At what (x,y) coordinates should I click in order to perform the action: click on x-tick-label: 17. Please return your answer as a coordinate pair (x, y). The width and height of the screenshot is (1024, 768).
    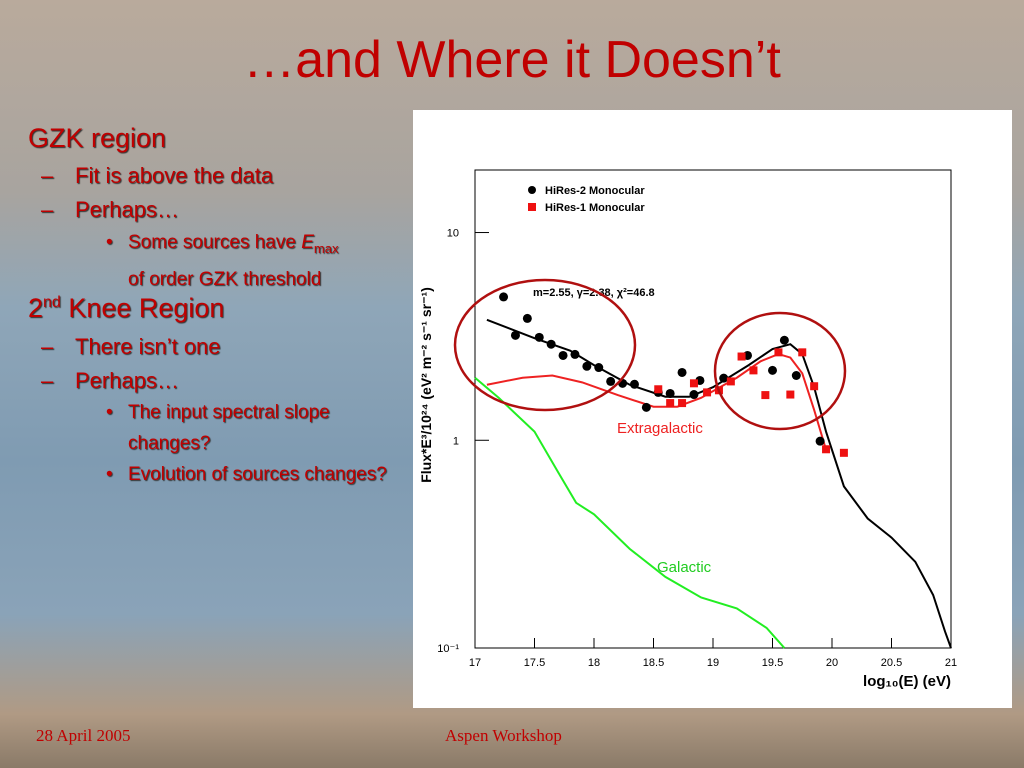
    Looking at the image, I should click on (475, 663).